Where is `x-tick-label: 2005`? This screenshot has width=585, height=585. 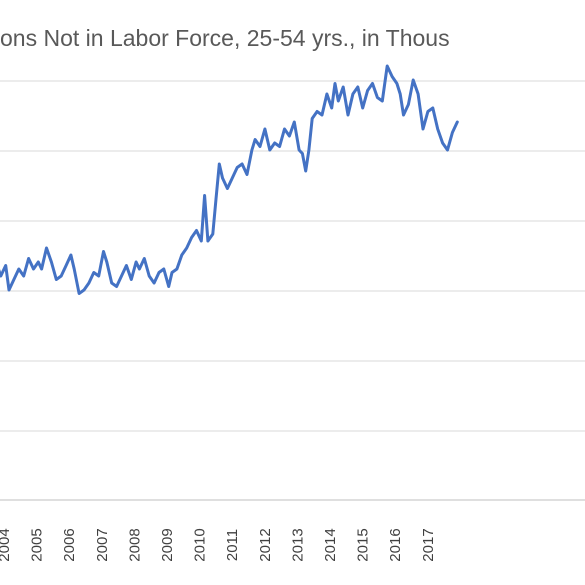 x-tick-label: 2005 is located at coordinates (37, 544).